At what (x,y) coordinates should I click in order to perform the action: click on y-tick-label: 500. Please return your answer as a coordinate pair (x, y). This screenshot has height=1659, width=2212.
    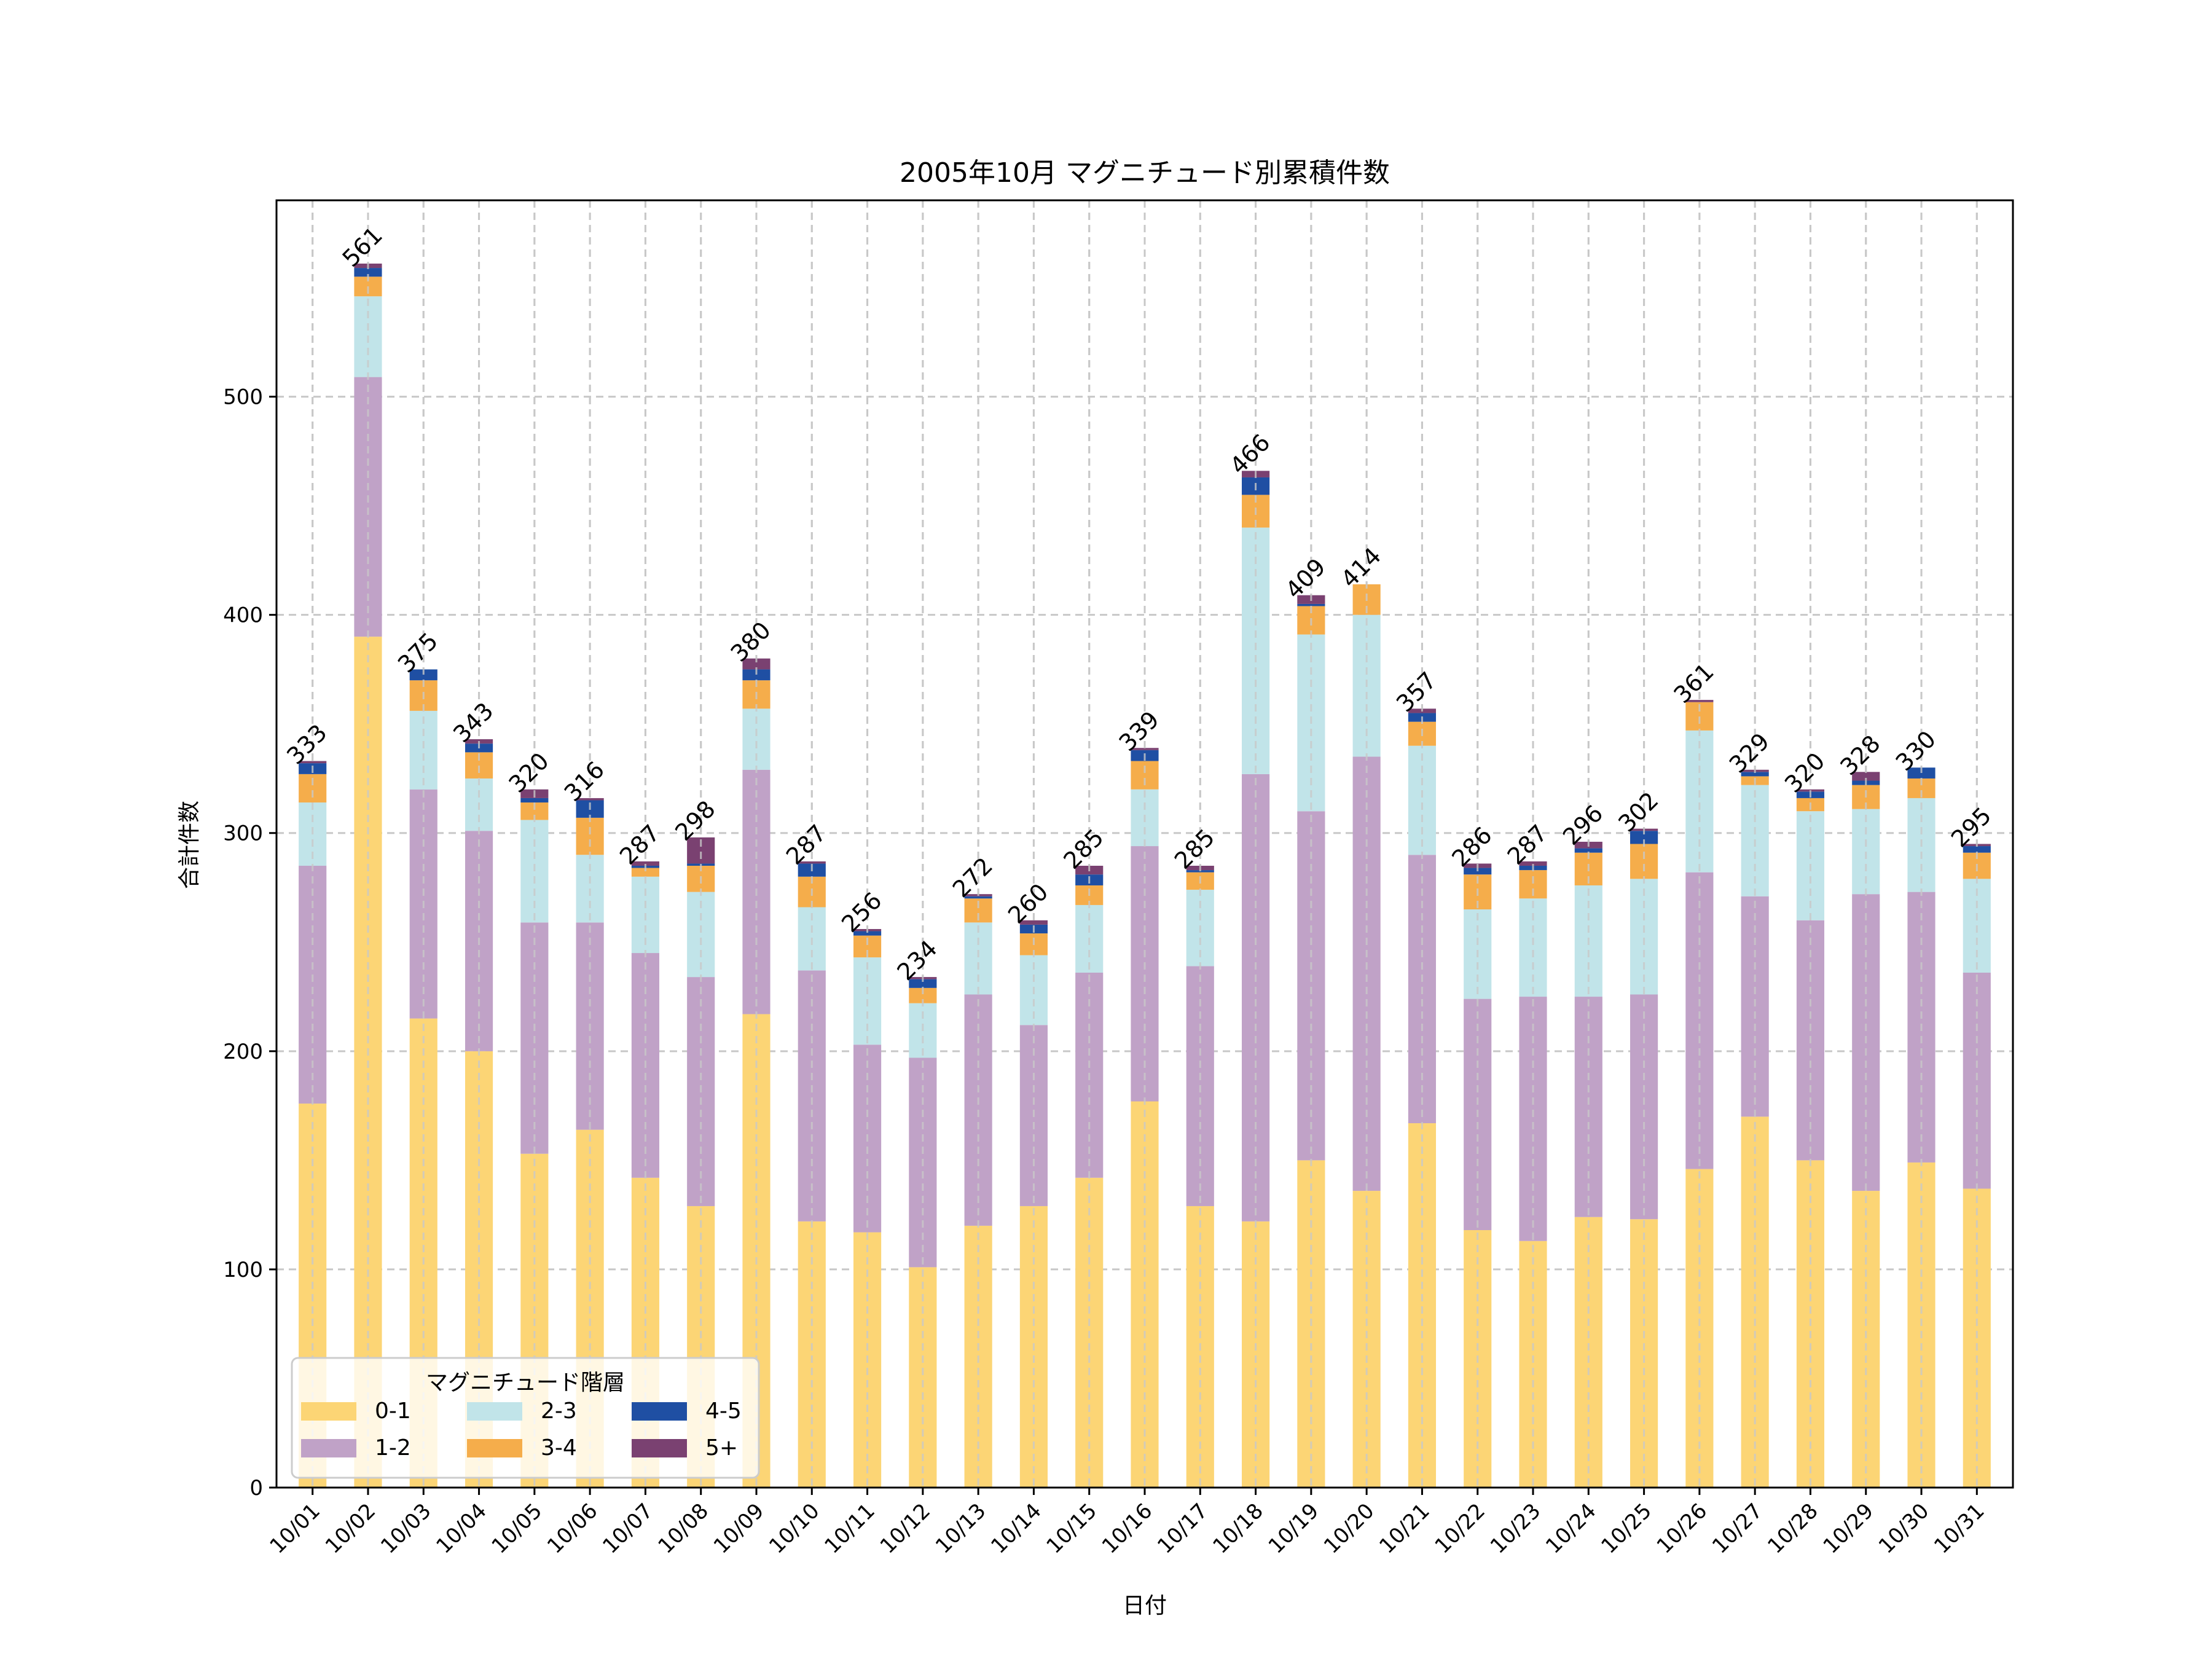
    Looking at the image, I should click on (243, 397).